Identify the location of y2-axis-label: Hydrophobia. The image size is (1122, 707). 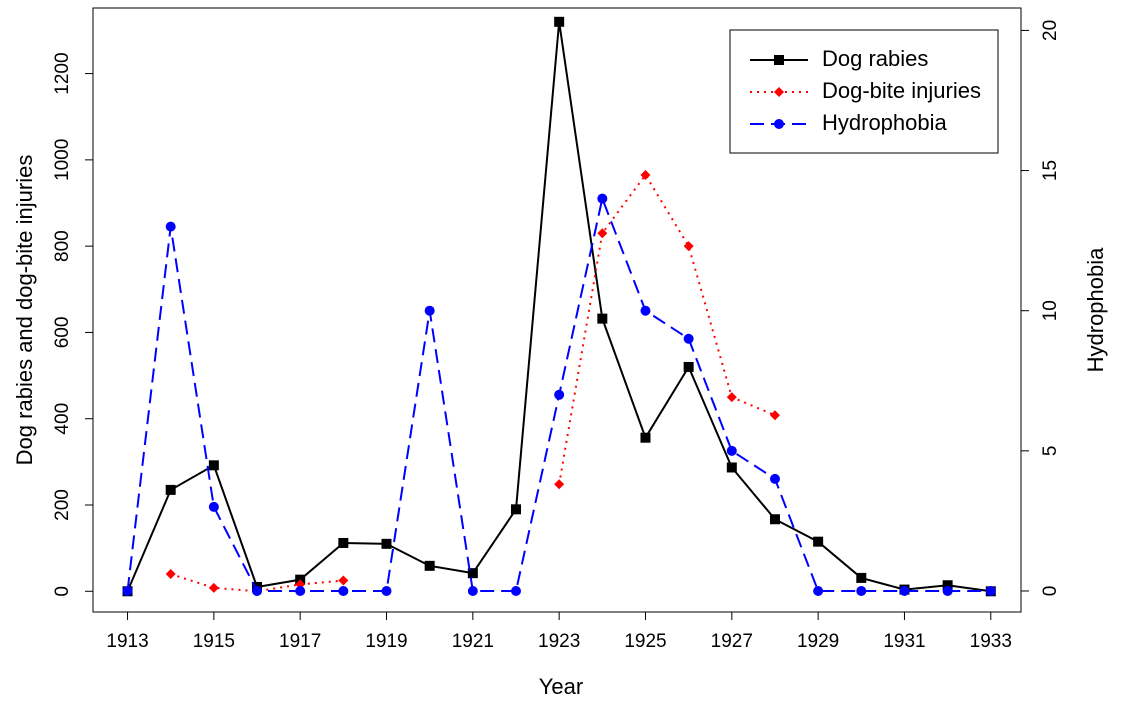
(1095, 310).